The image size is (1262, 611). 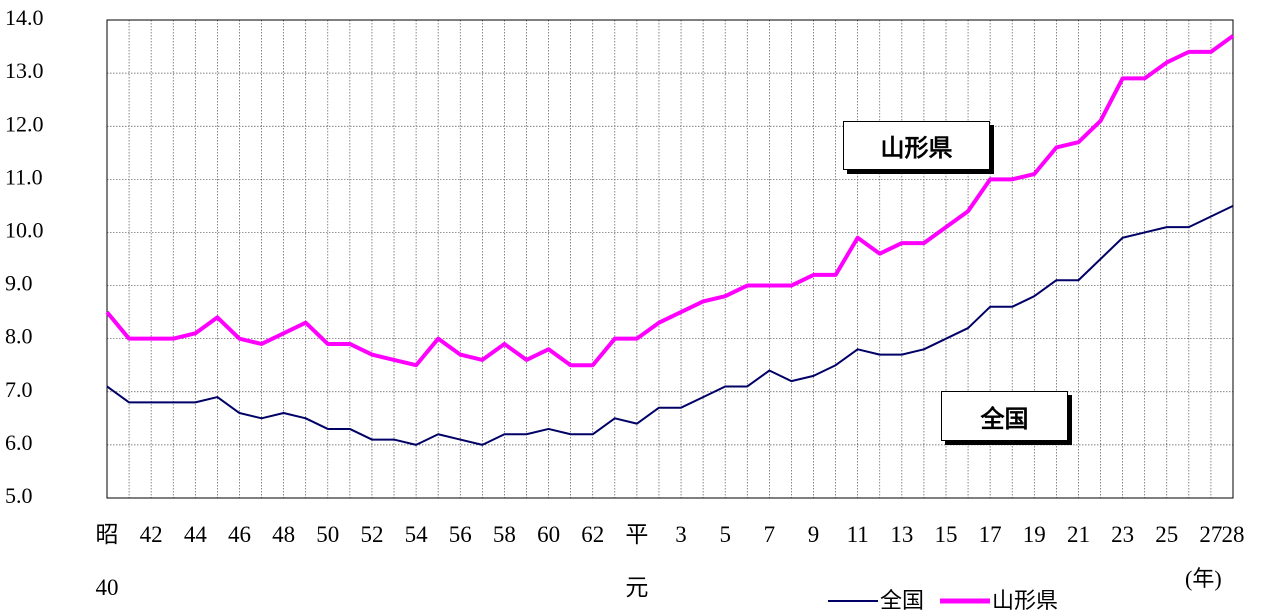 I want to click on x-tick-label: 平 元, so click(x=637, y=561).